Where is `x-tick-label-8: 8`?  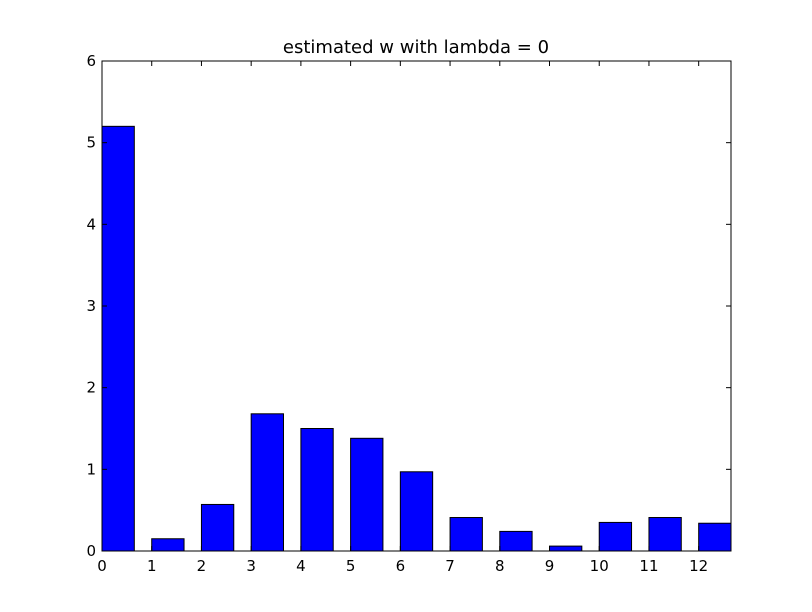
x-tick-label-8: 8 is located at coordinates (500, 566).